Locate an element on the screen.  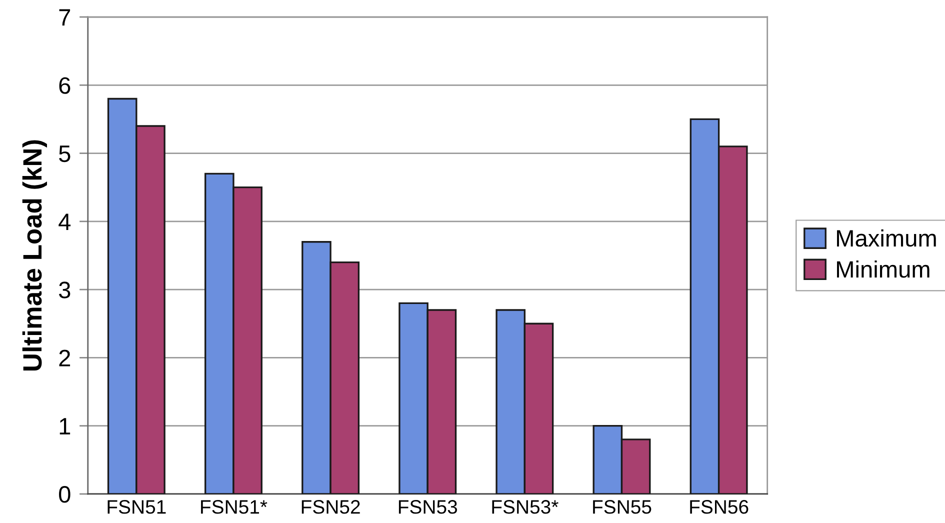
x-tick-label: FSN53* is located at coordinates (525, 507).